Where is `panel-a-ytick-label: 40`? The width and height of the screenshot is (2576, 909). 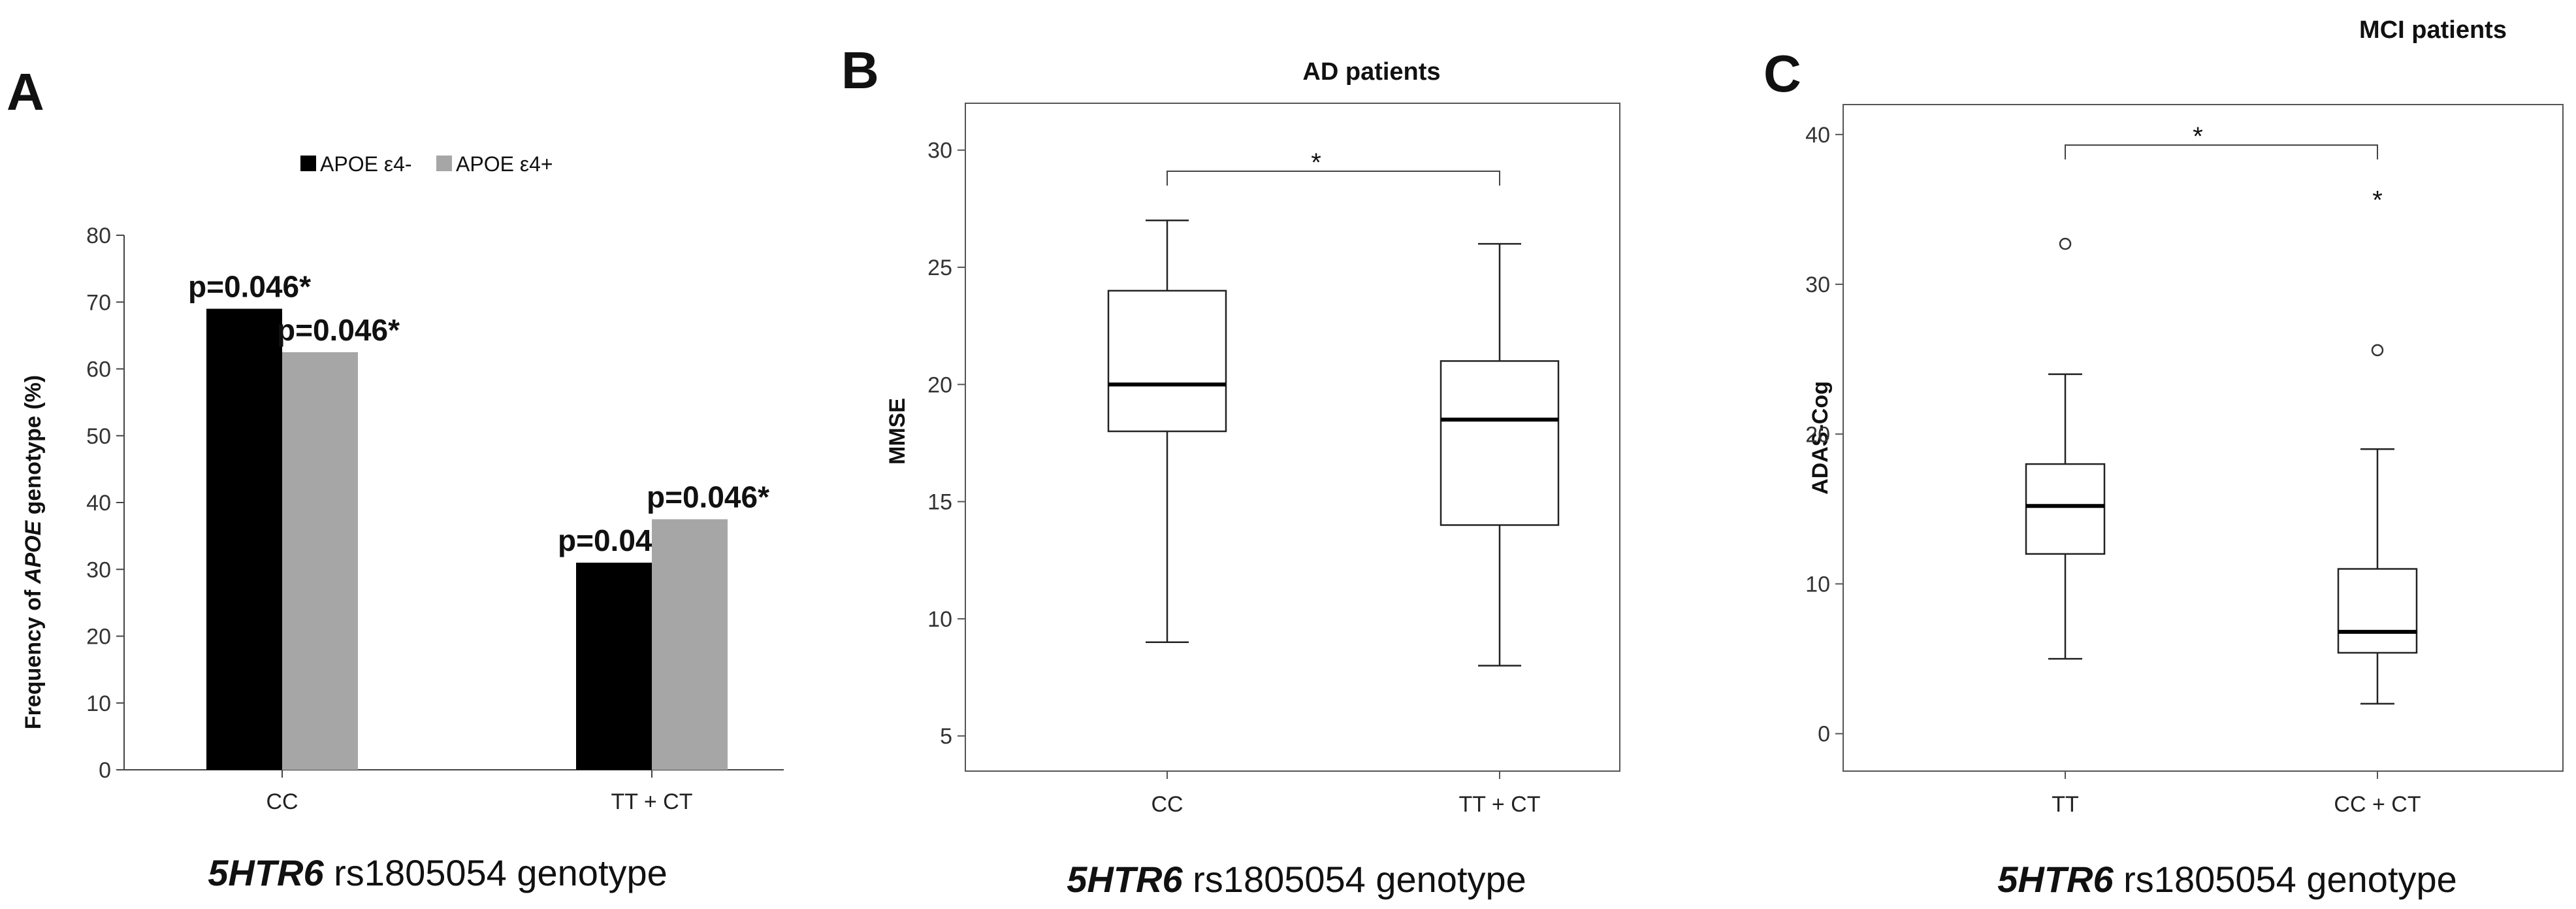 panel-a-ytick-label: 40 is located at coordinates (99, 504).